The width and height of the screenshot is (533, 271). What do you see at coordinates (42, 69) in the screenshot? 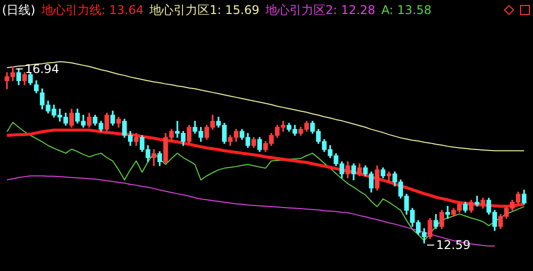
I see `annotation: 16.94` at bounding box center [42, 69].